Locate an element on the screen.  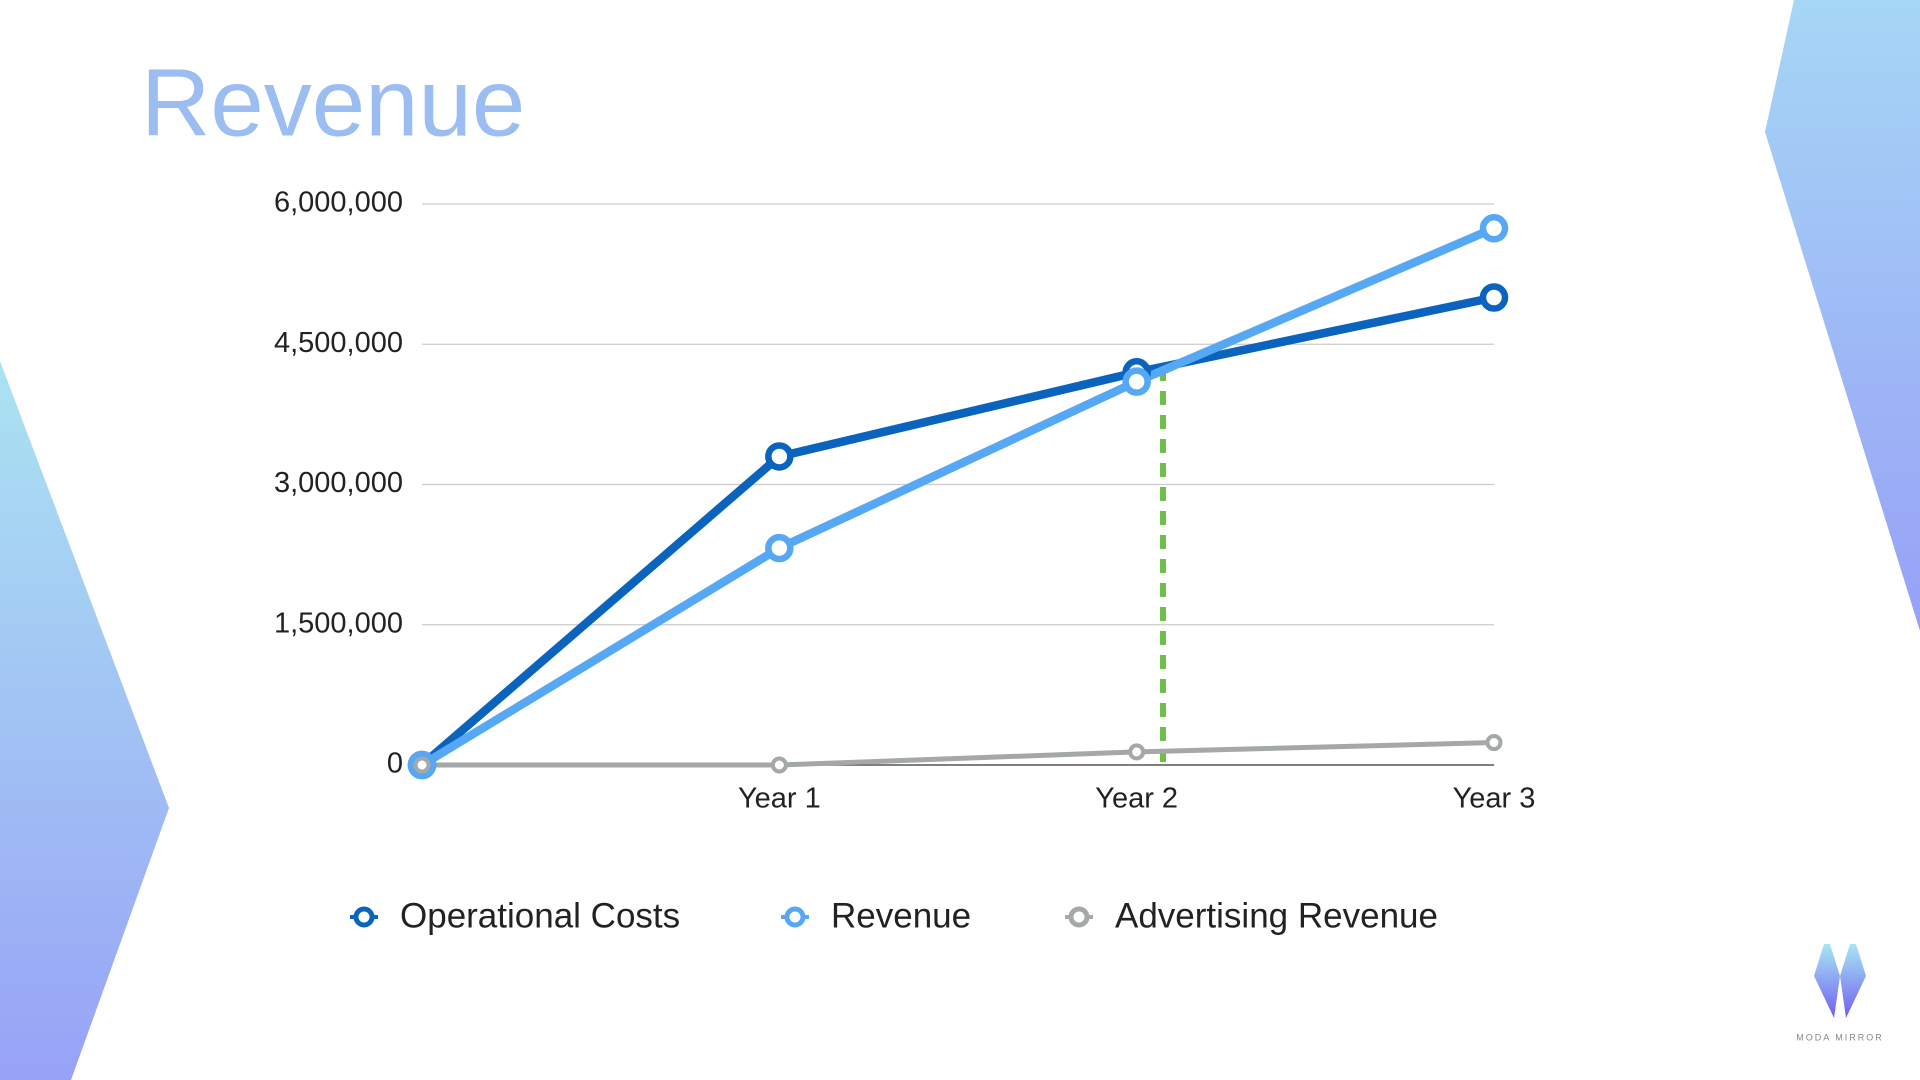
y-tick-label: 1,500,000 is located at coordinates (338, 623).